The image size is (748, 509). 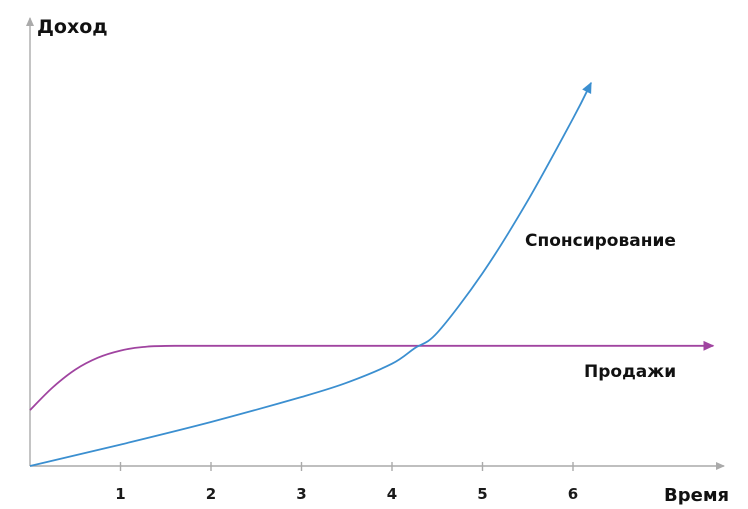 What do you see at coordinates (120, 494) in the screenshot?
I see `x-tick-label: 1` at bounding box center [120, 494].